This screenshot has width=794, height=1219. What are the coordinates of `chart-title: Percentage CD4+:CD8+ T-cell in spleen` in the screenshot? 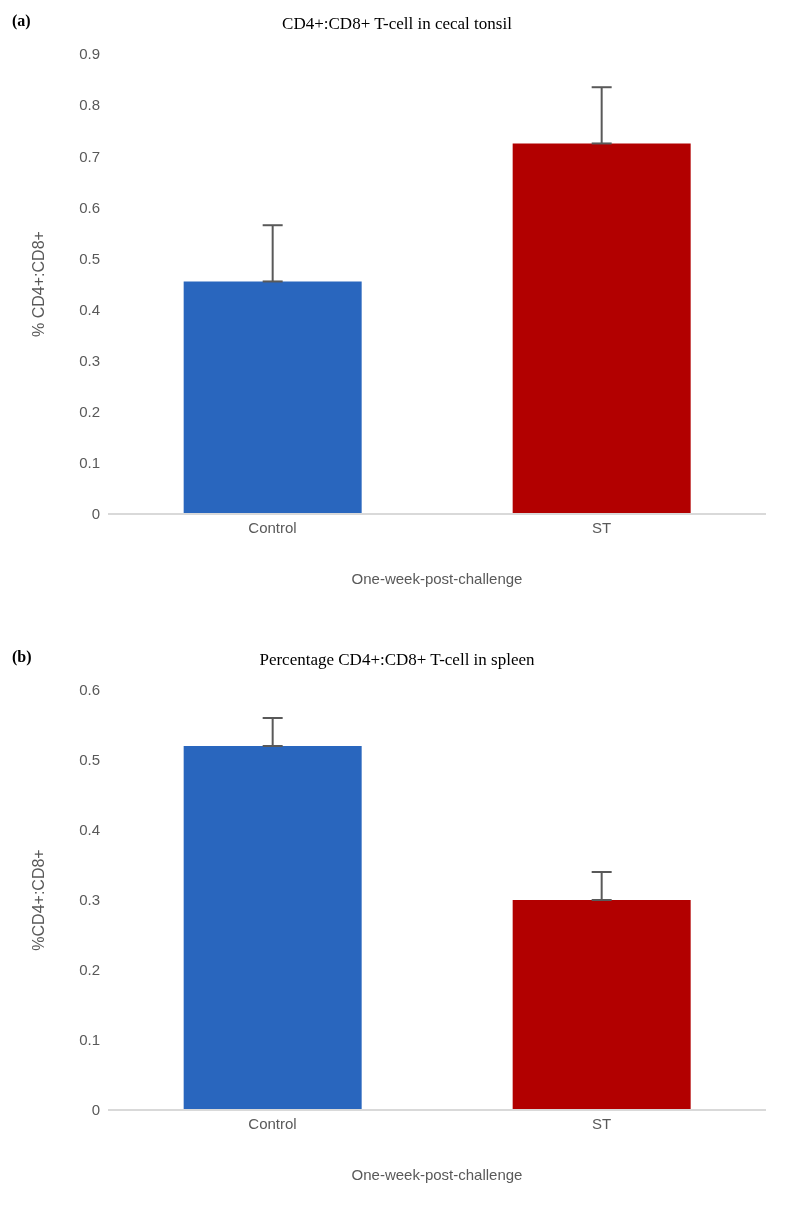 It's located at (397, 659).